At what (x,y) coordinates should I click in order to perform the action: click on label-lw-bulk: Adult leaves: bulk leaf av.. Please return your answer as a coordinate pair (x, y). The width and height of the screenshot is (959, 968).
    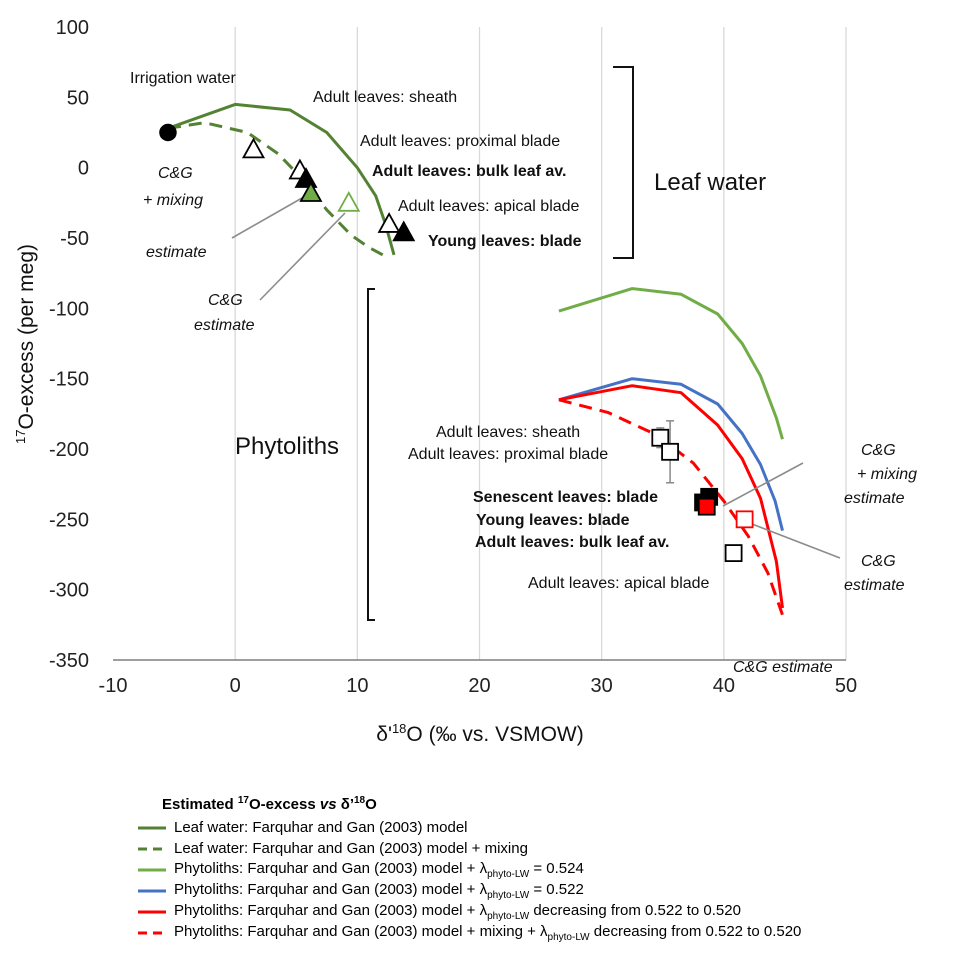
    Looking at the image, I should click on (469, 171).